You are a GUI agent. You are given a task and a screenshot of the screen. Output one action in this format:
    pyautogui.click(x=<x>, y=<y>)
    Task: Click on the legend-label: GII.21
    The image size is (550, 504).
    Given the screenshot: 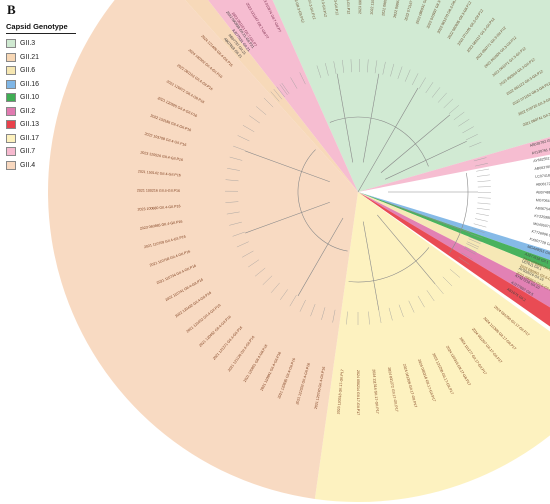 What is the action you would take?
    pyautogui.click(x=30, y=57)
    